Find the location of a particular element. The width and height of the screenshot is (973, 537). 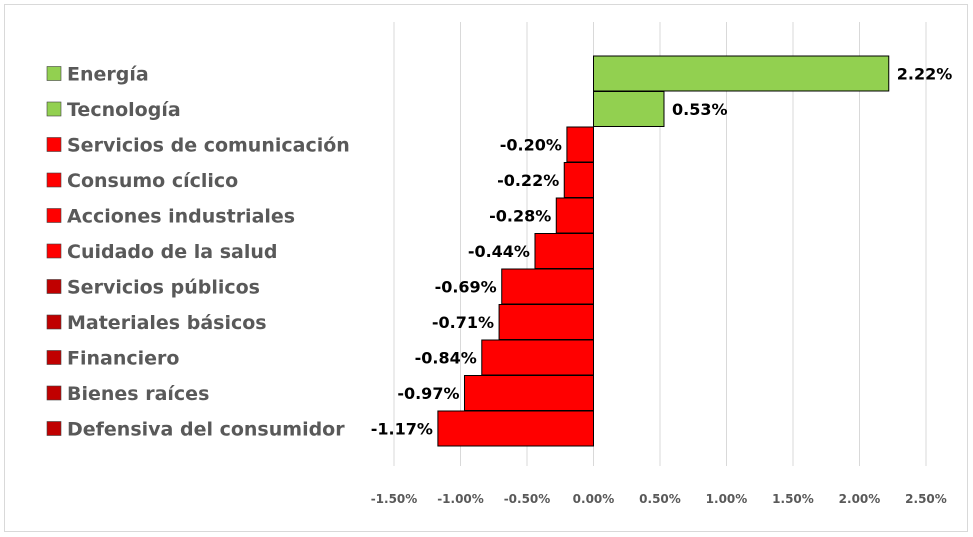

value-label: -0.69% is located at coordinates (466, 287).